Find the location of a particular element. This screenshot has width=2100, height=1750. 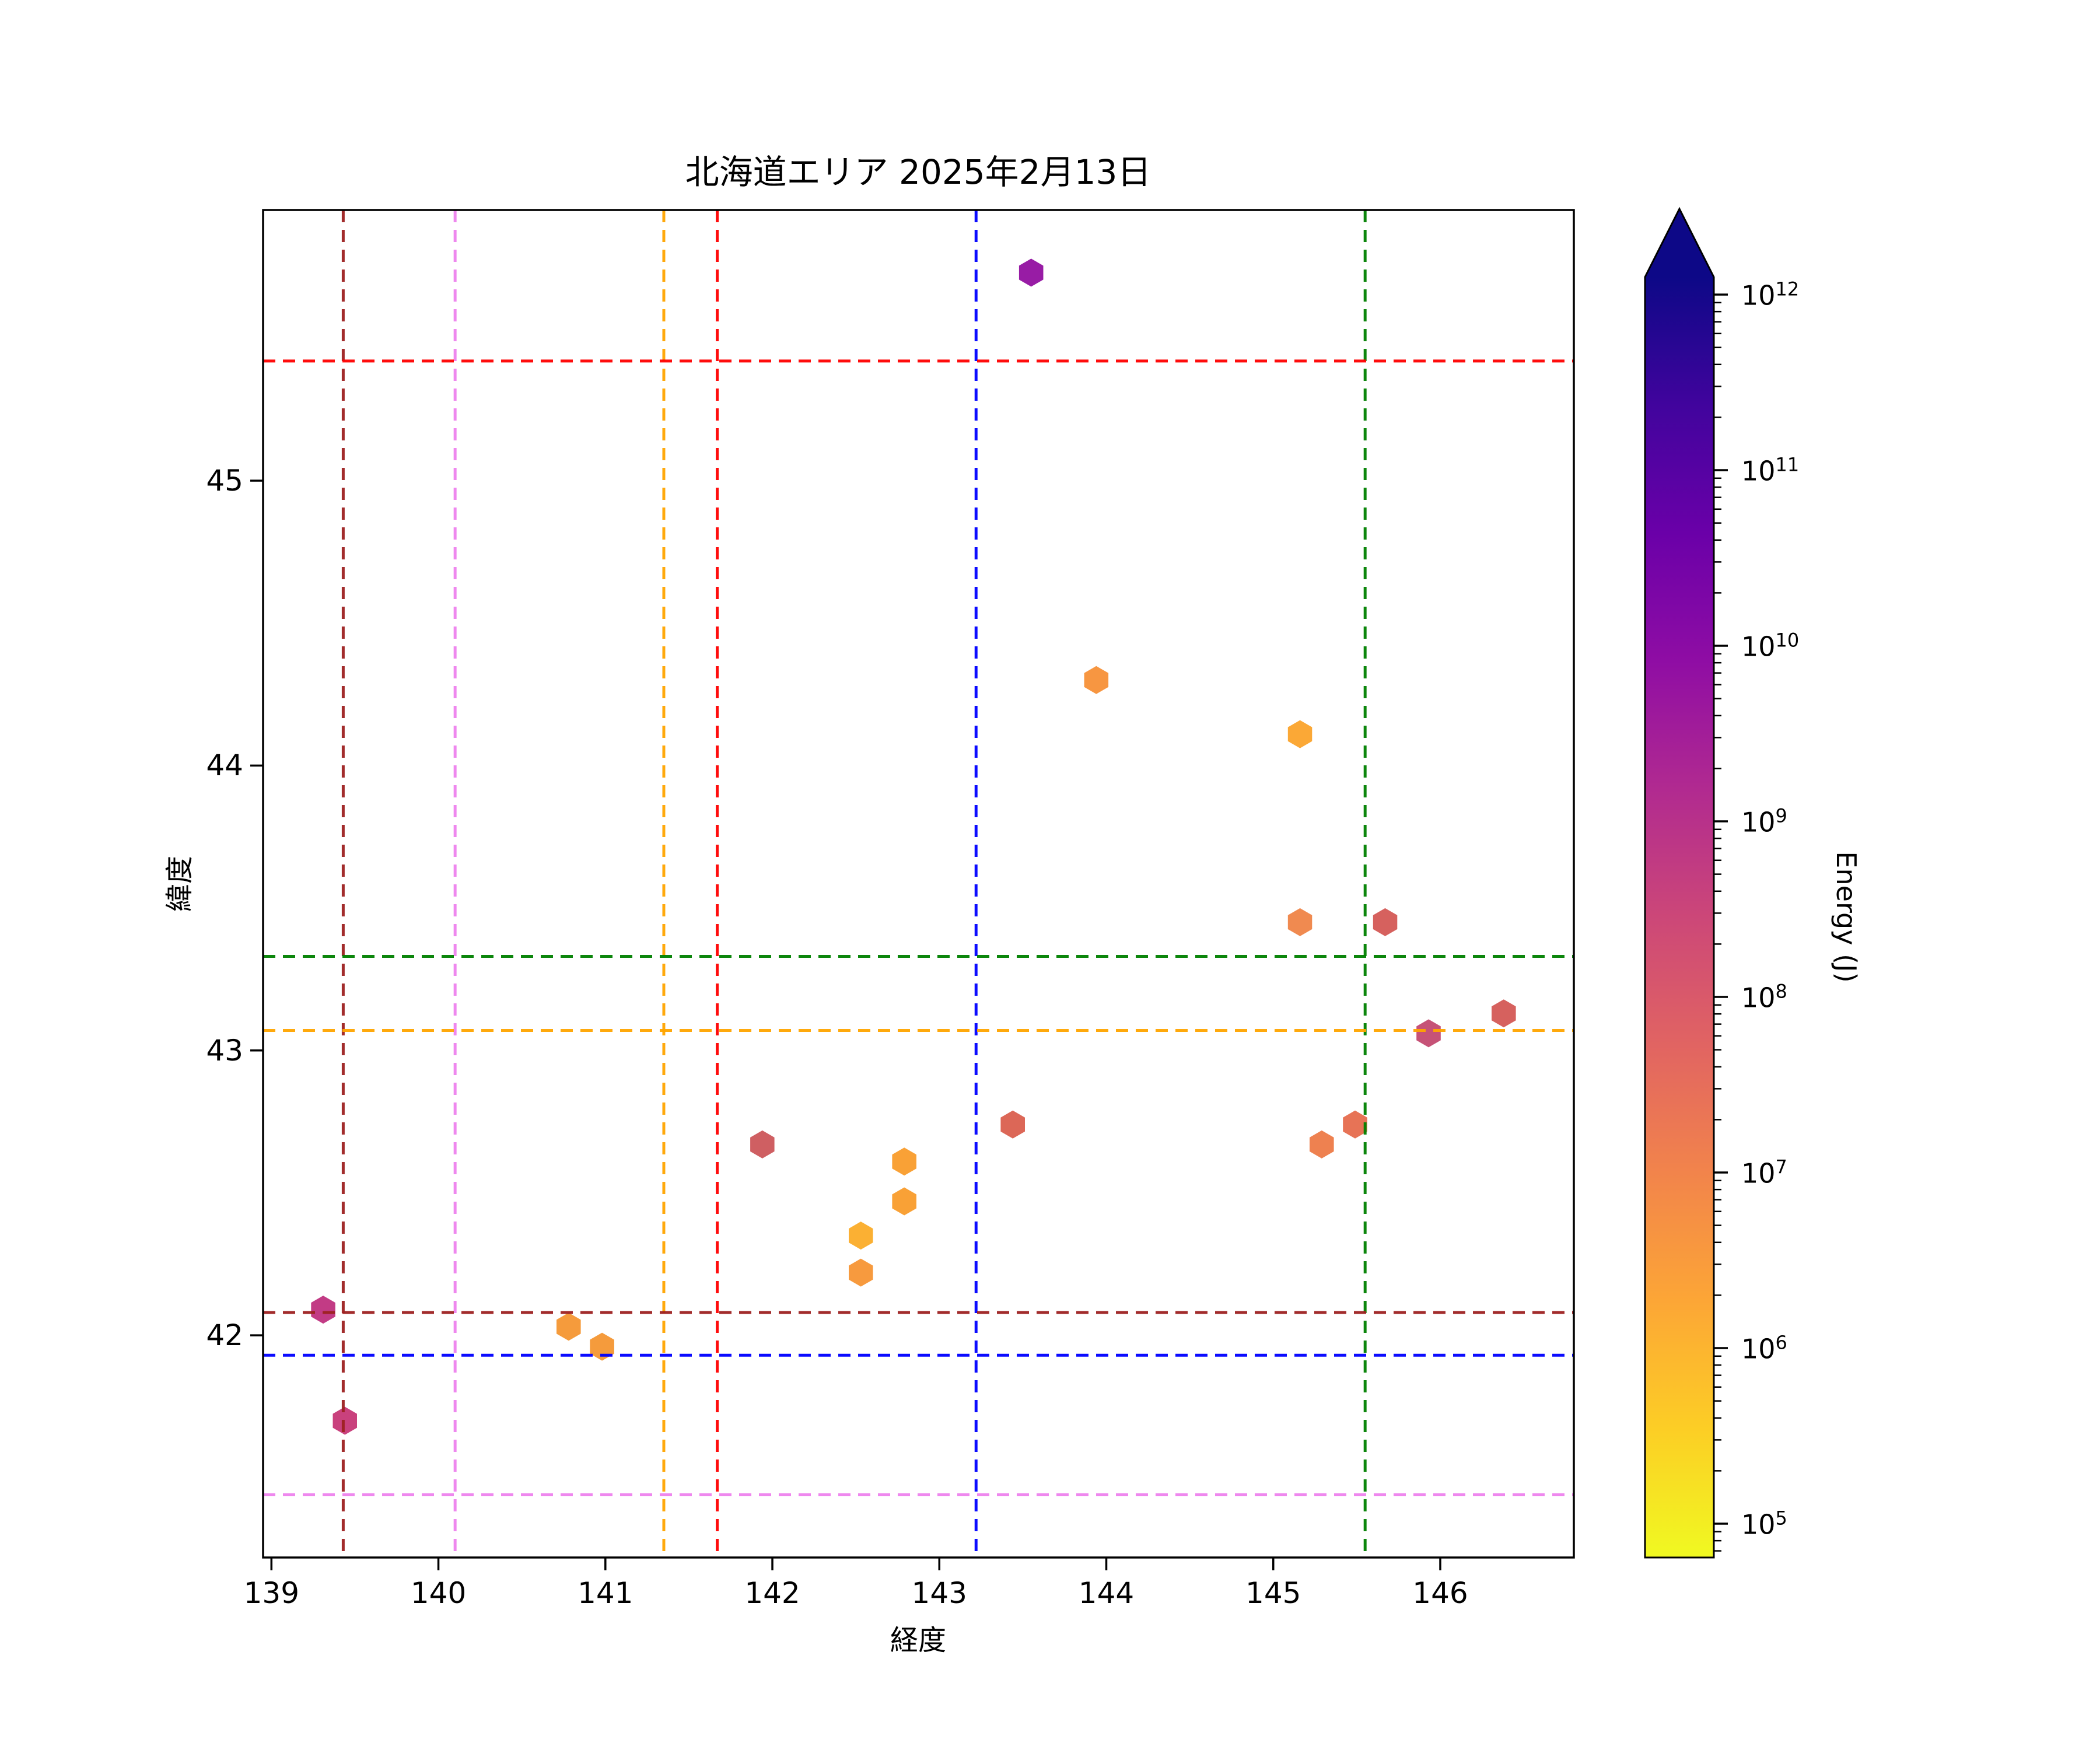

x-axis-label: 経度 is located at coordinates (918, 1640).